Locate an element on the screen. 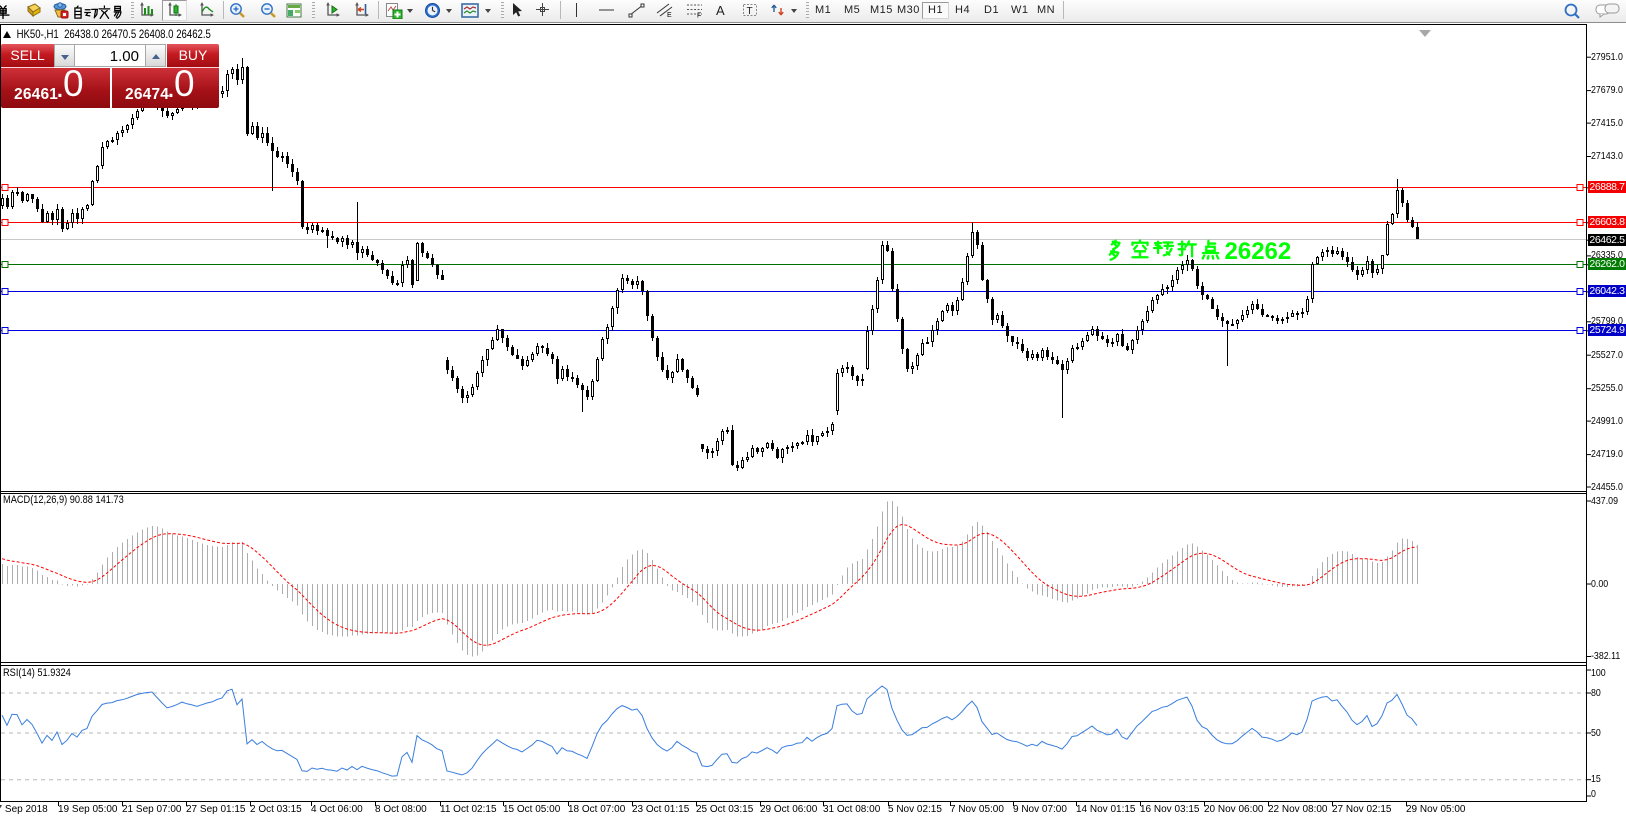 The height and width of the screenshot is (821, 1626). svg-text: E is located at coordinates (669, 15).